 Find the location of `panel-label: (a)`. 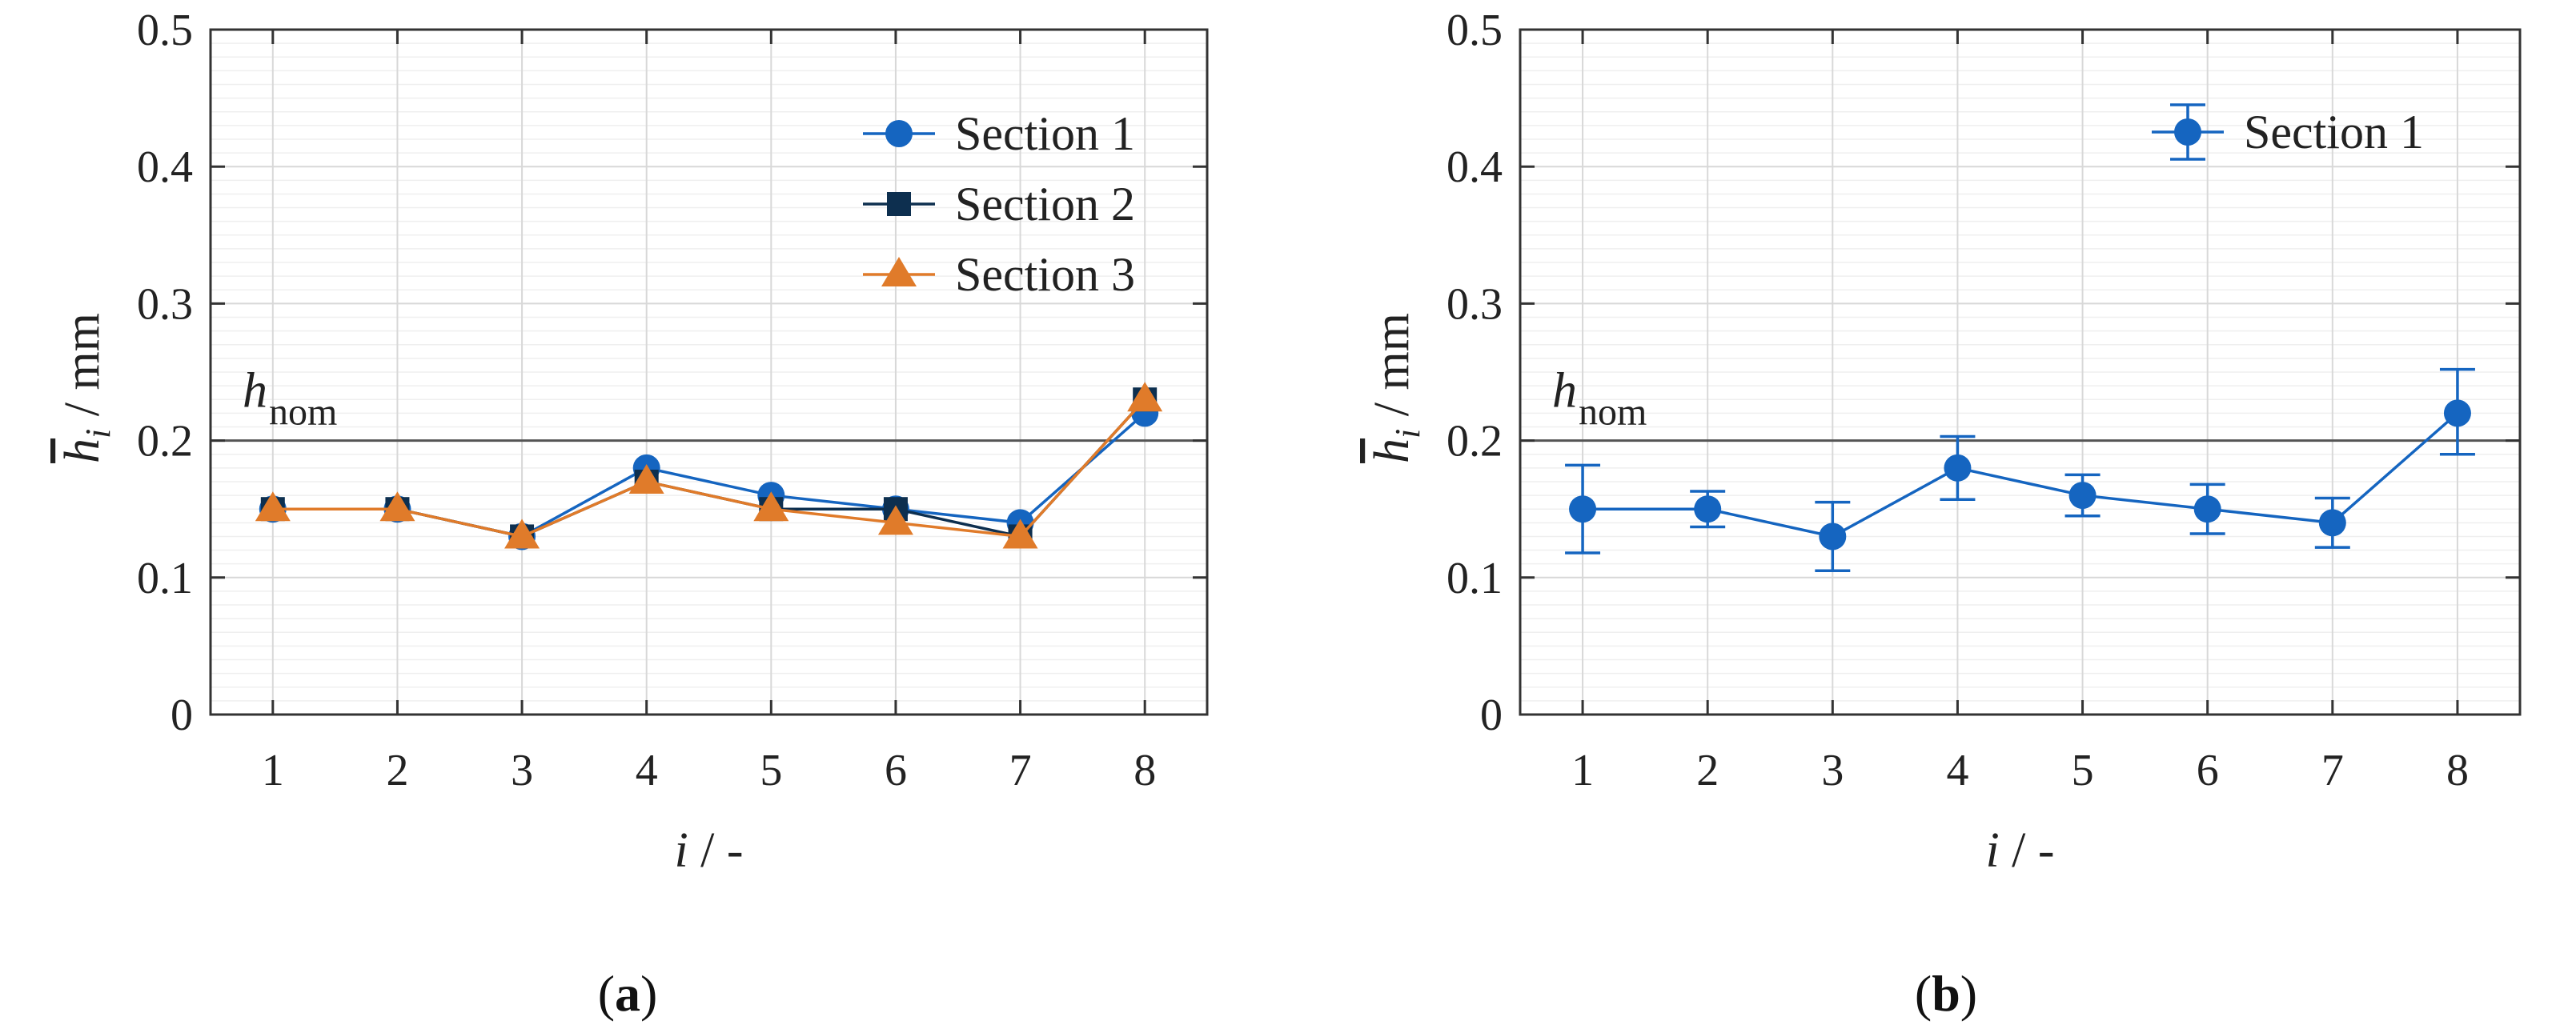

panel-label: (a) is located at coordinates (628, 993).